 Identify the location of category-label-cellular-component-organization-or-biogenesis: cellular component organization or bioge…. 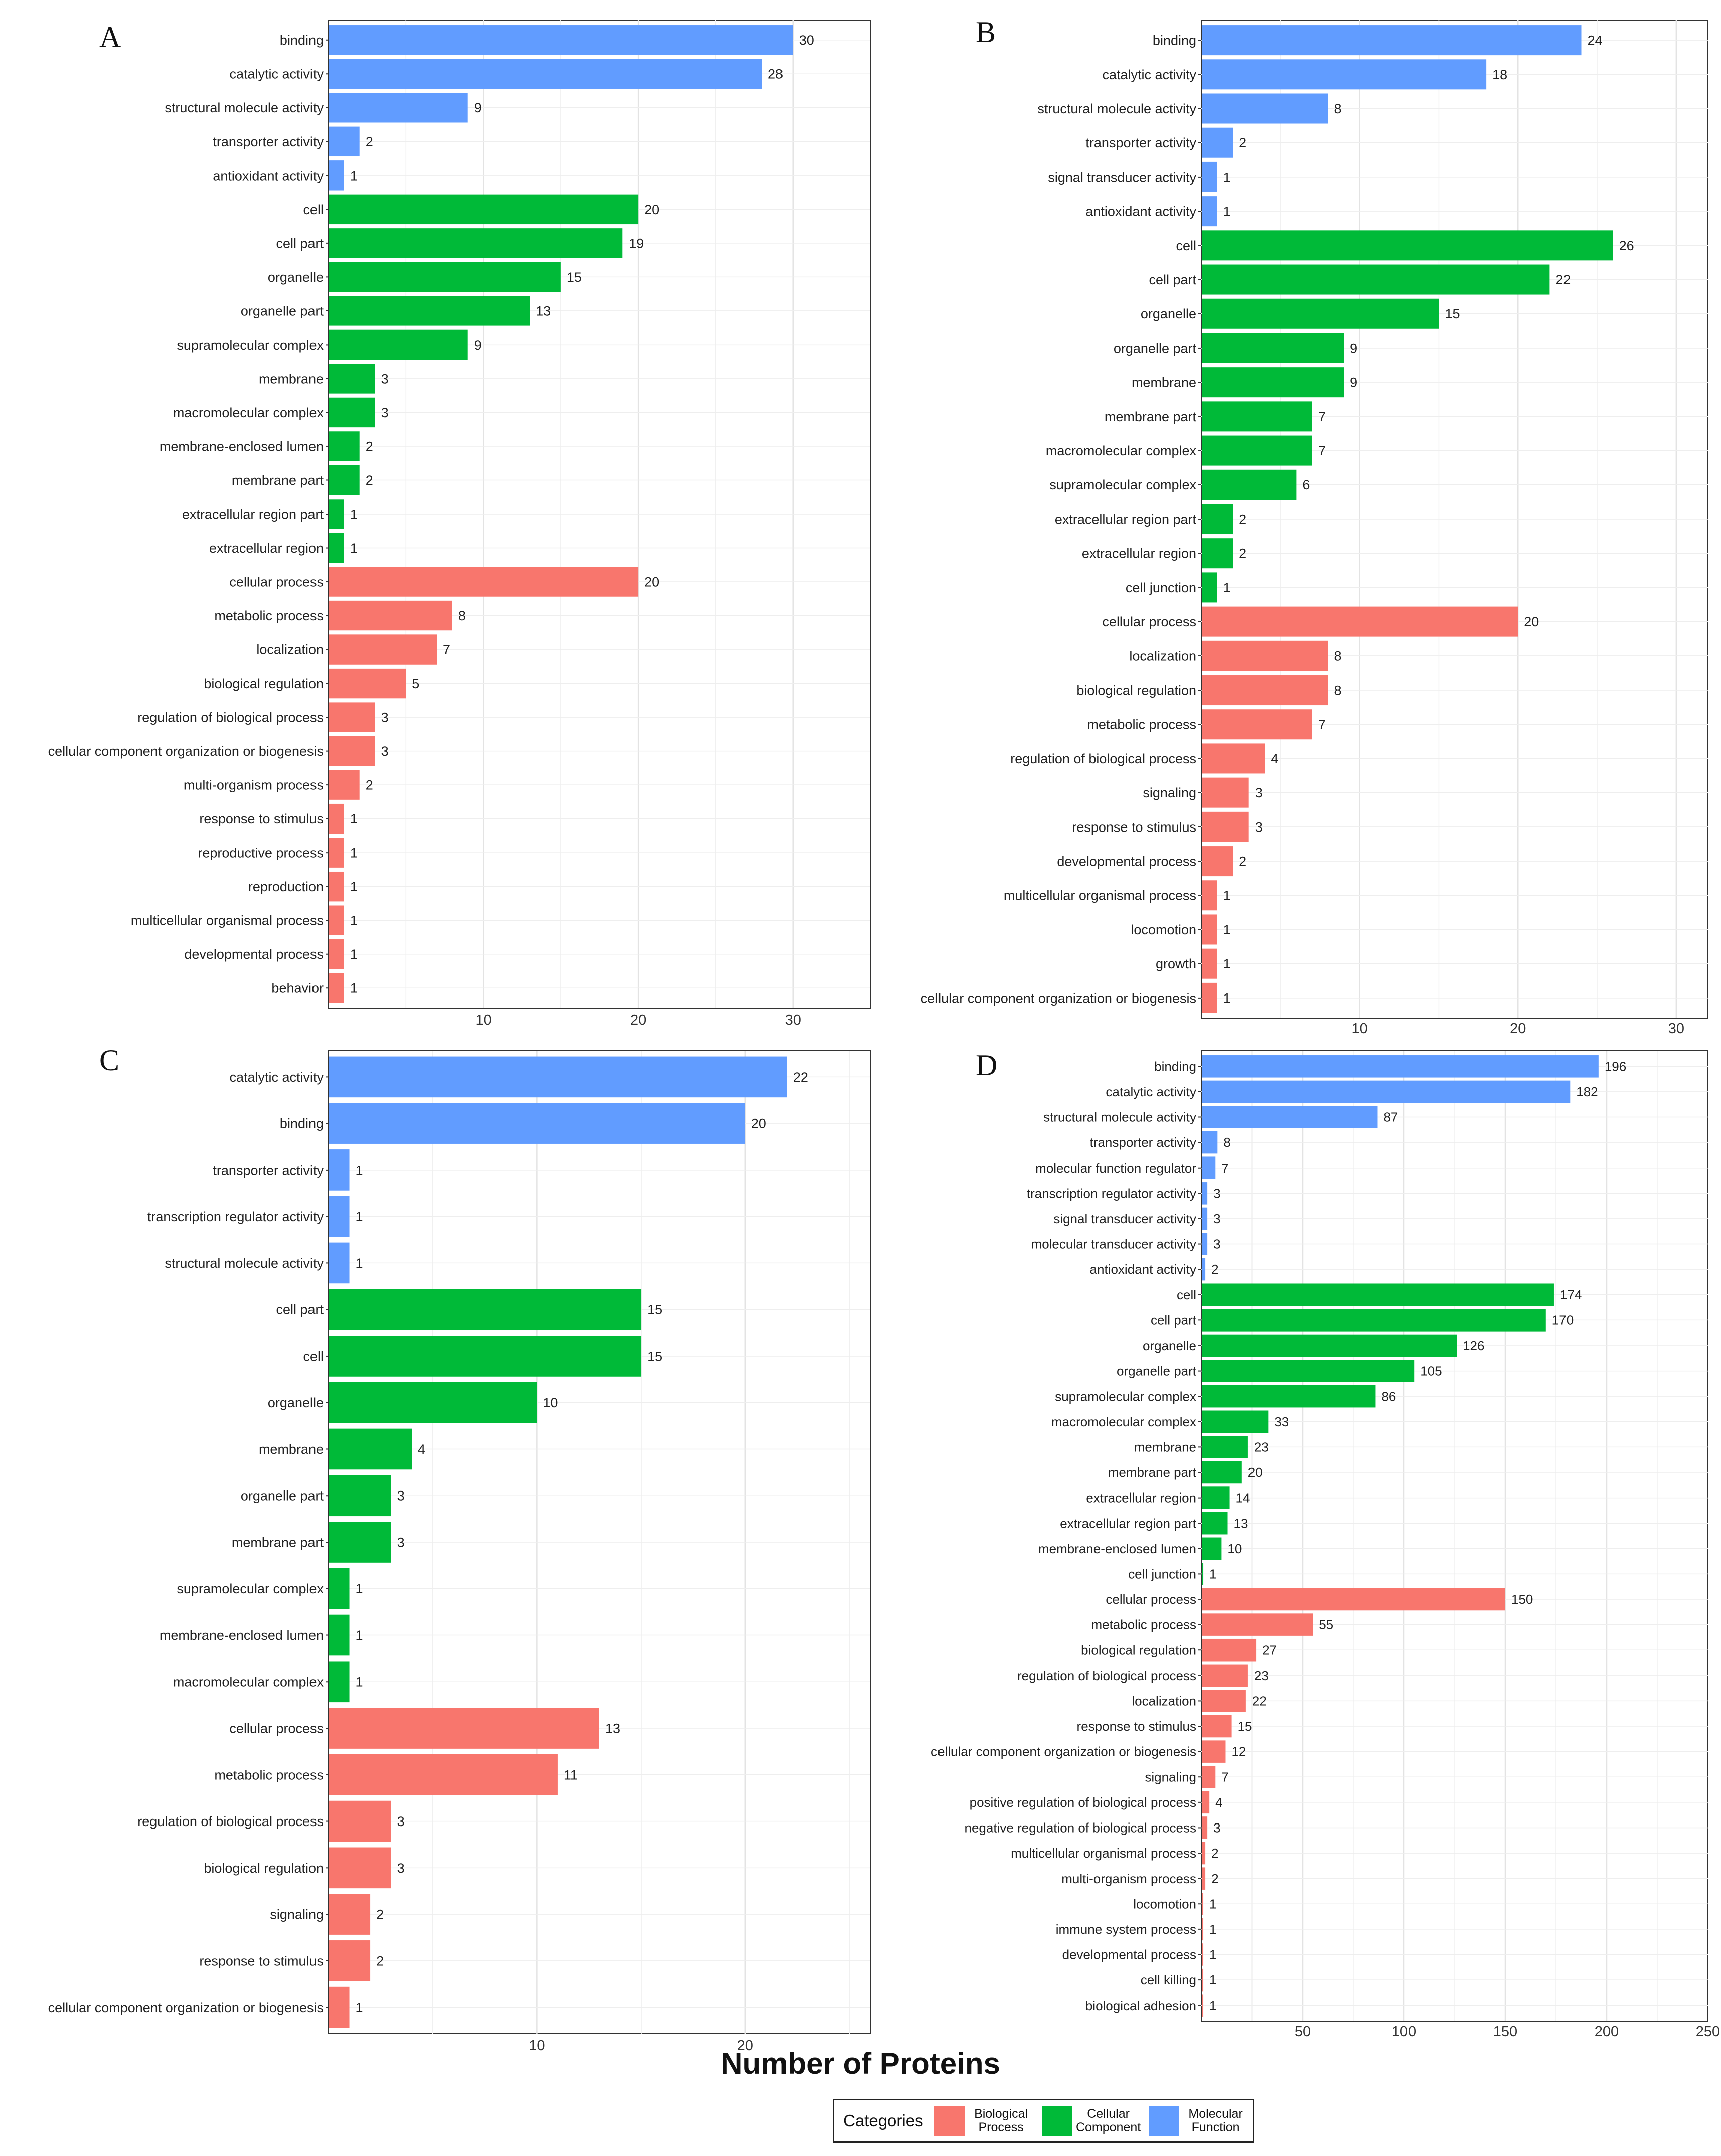
(1063, 1751).